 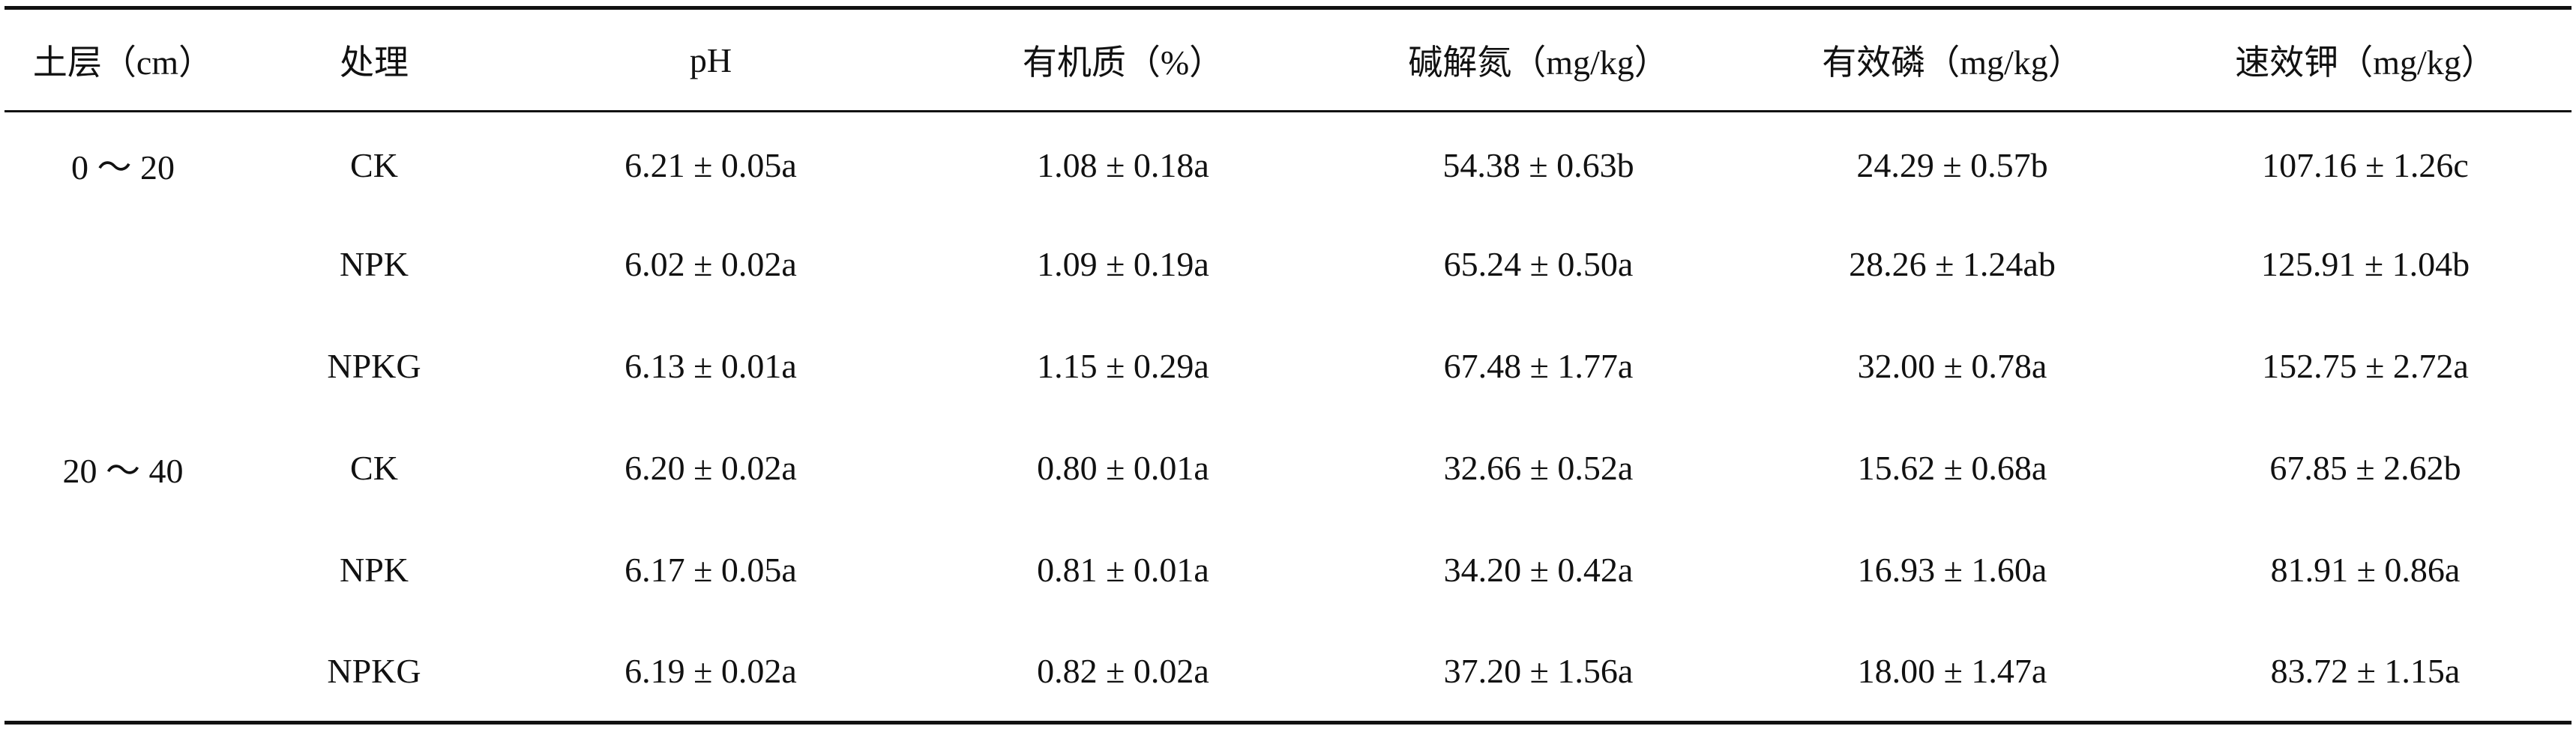 What do you see at coordinates (711, 672) in the screenshot?
I see `cell-ph: 6.19 ± 0.02a` at bounding box center [711, 672].